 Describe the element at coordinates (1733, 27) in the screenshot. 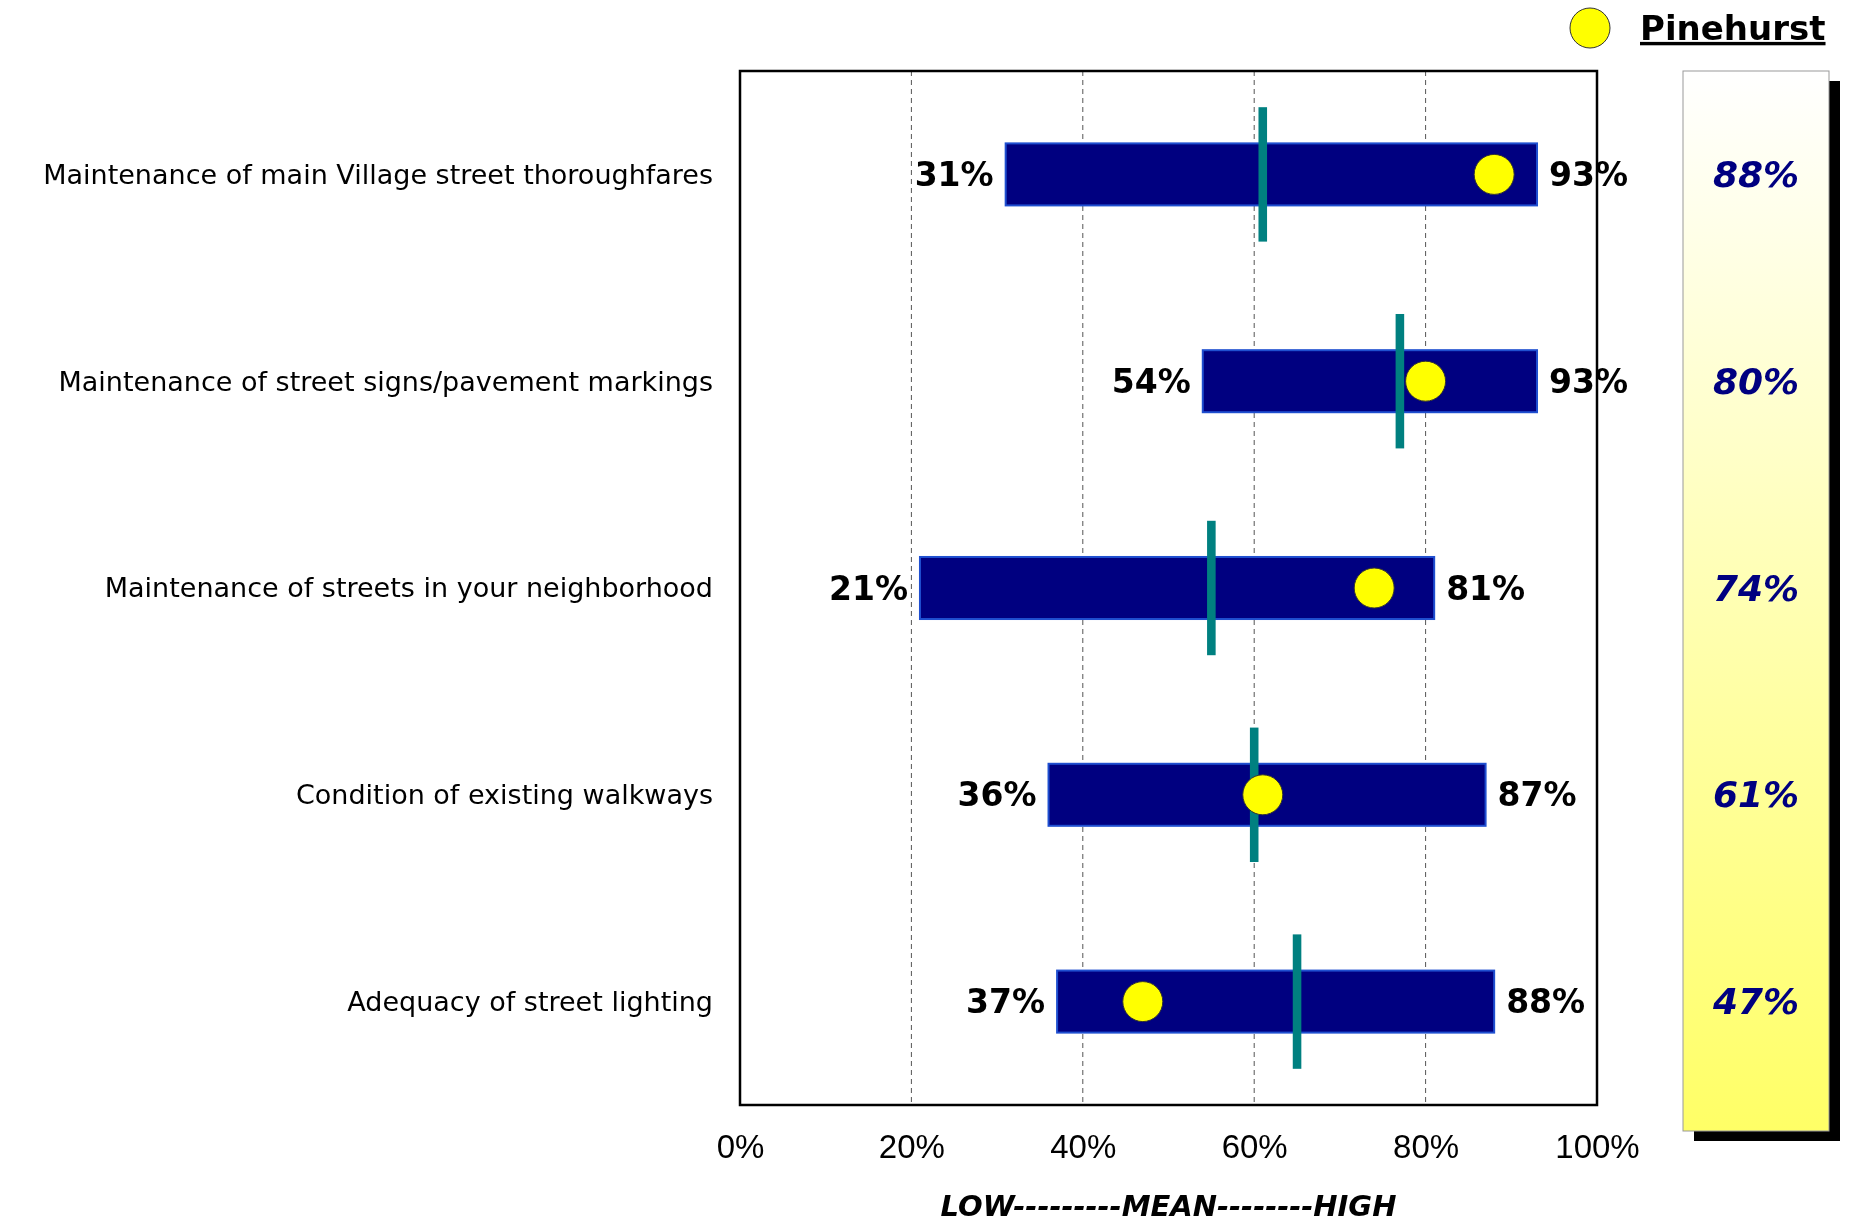

I see `legend-label: Pinehurst` at that location.